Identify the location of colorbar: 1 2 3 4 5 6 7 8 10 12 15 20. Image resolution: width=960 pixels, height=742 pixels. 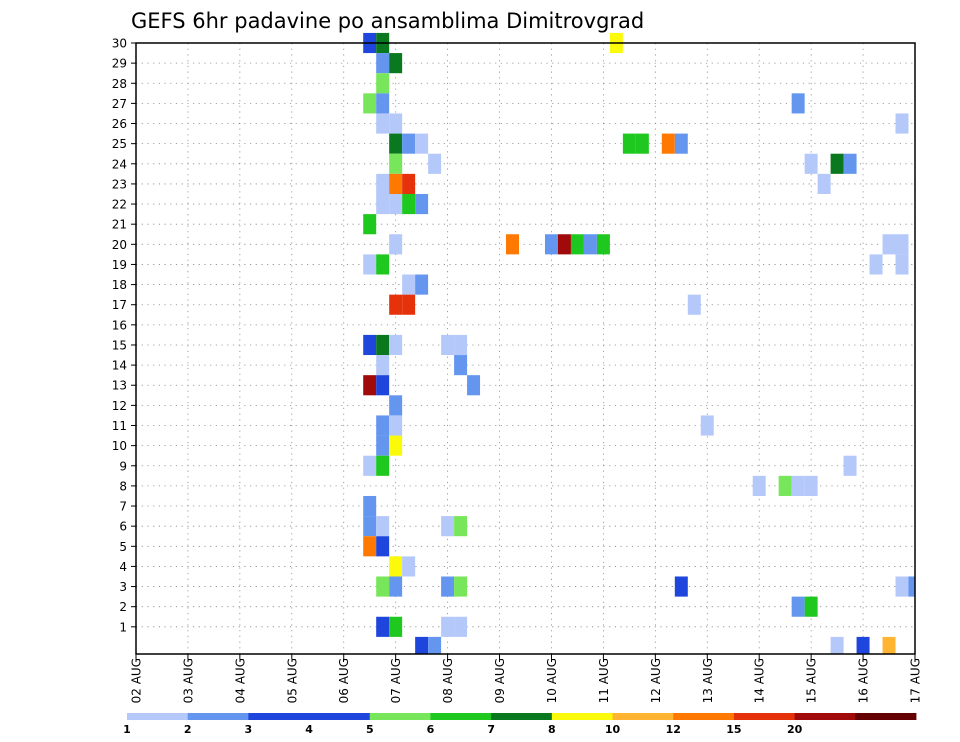
(520, 724).